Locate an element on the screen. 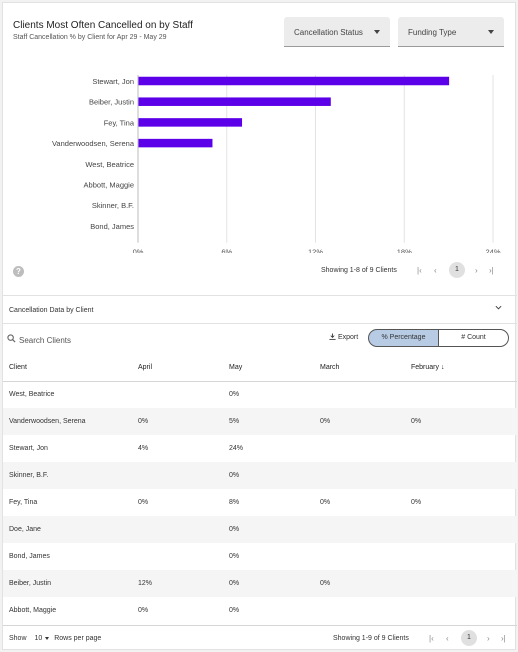  value-cell: 12% is located at coordinates (183, 583).